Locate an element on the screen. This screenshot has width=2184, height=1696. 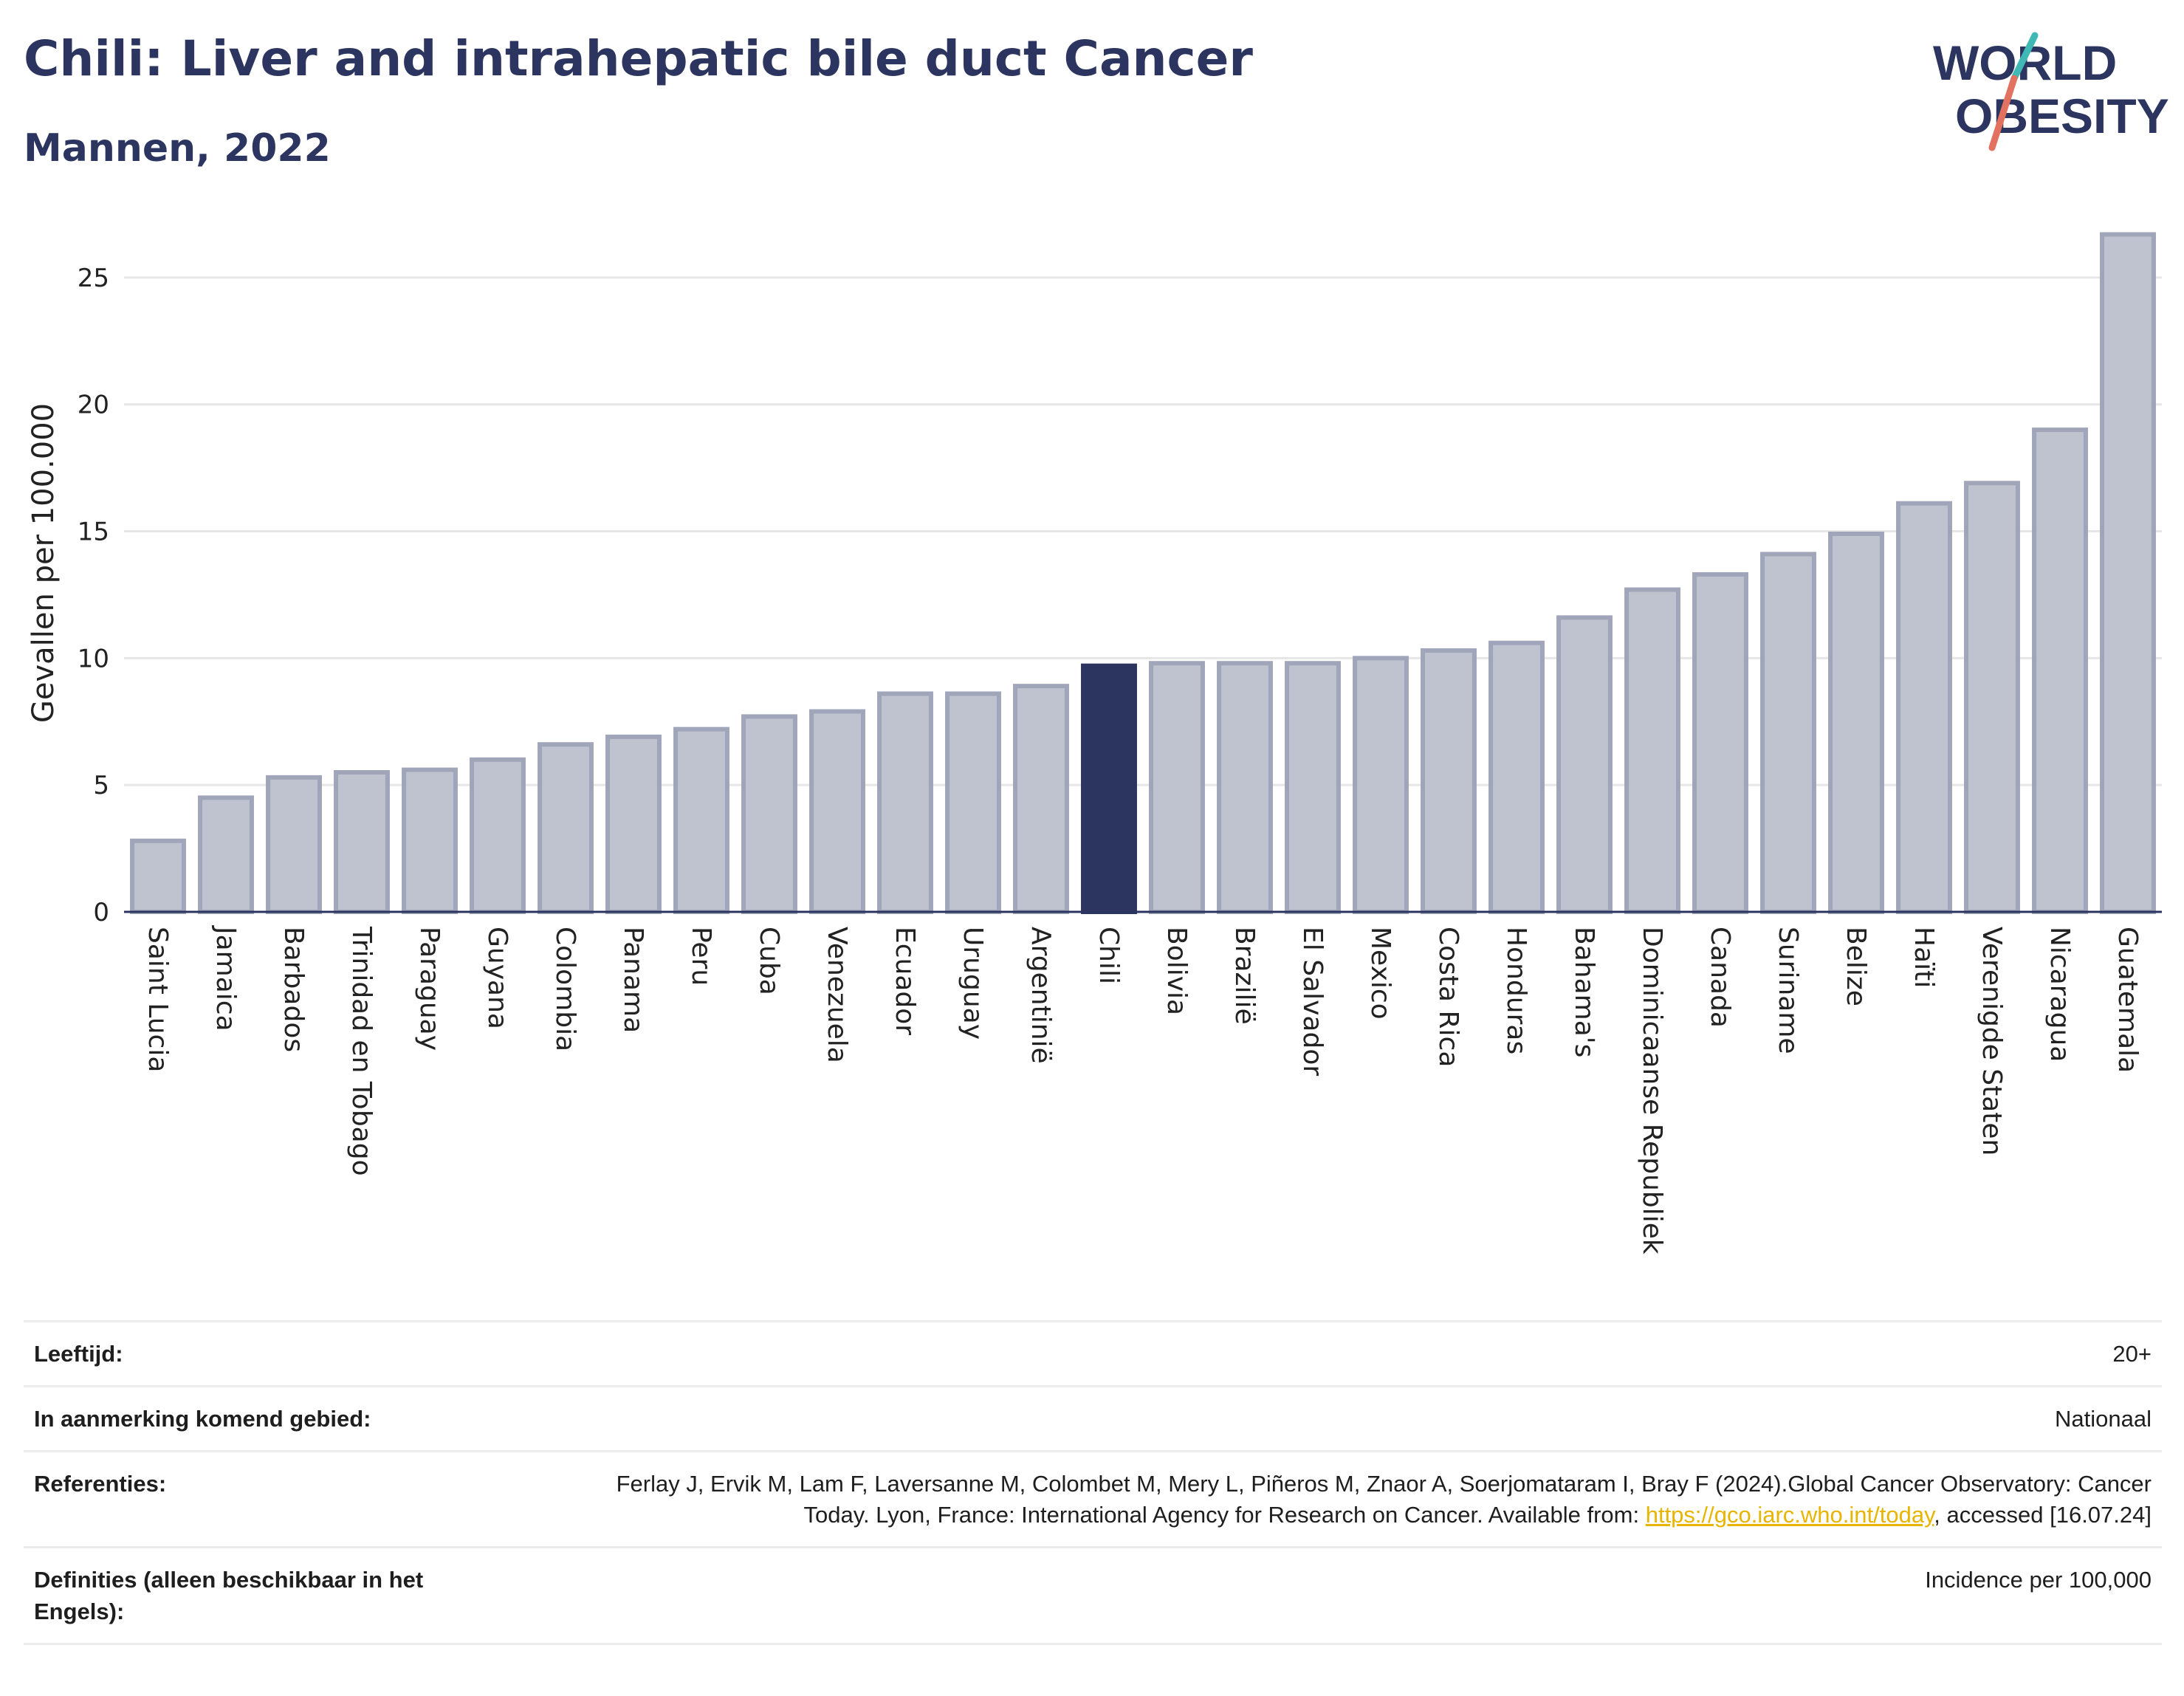
area-value: Nationaal is located at coordinates (2103, 1418).